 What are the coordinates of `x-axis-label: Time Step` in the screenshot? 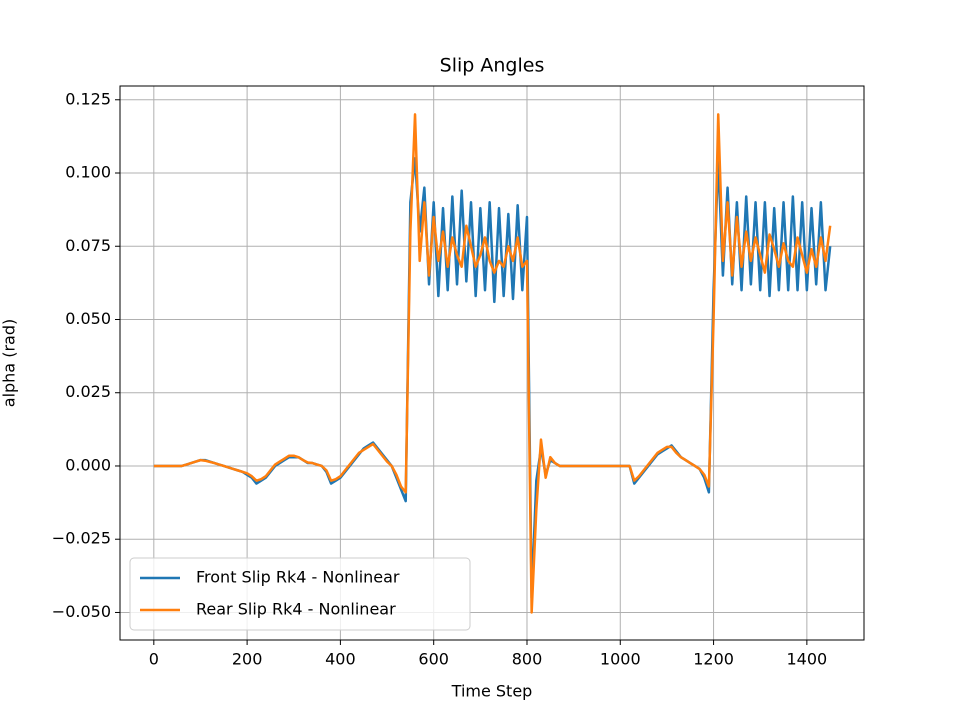 It's located at (492, 691).